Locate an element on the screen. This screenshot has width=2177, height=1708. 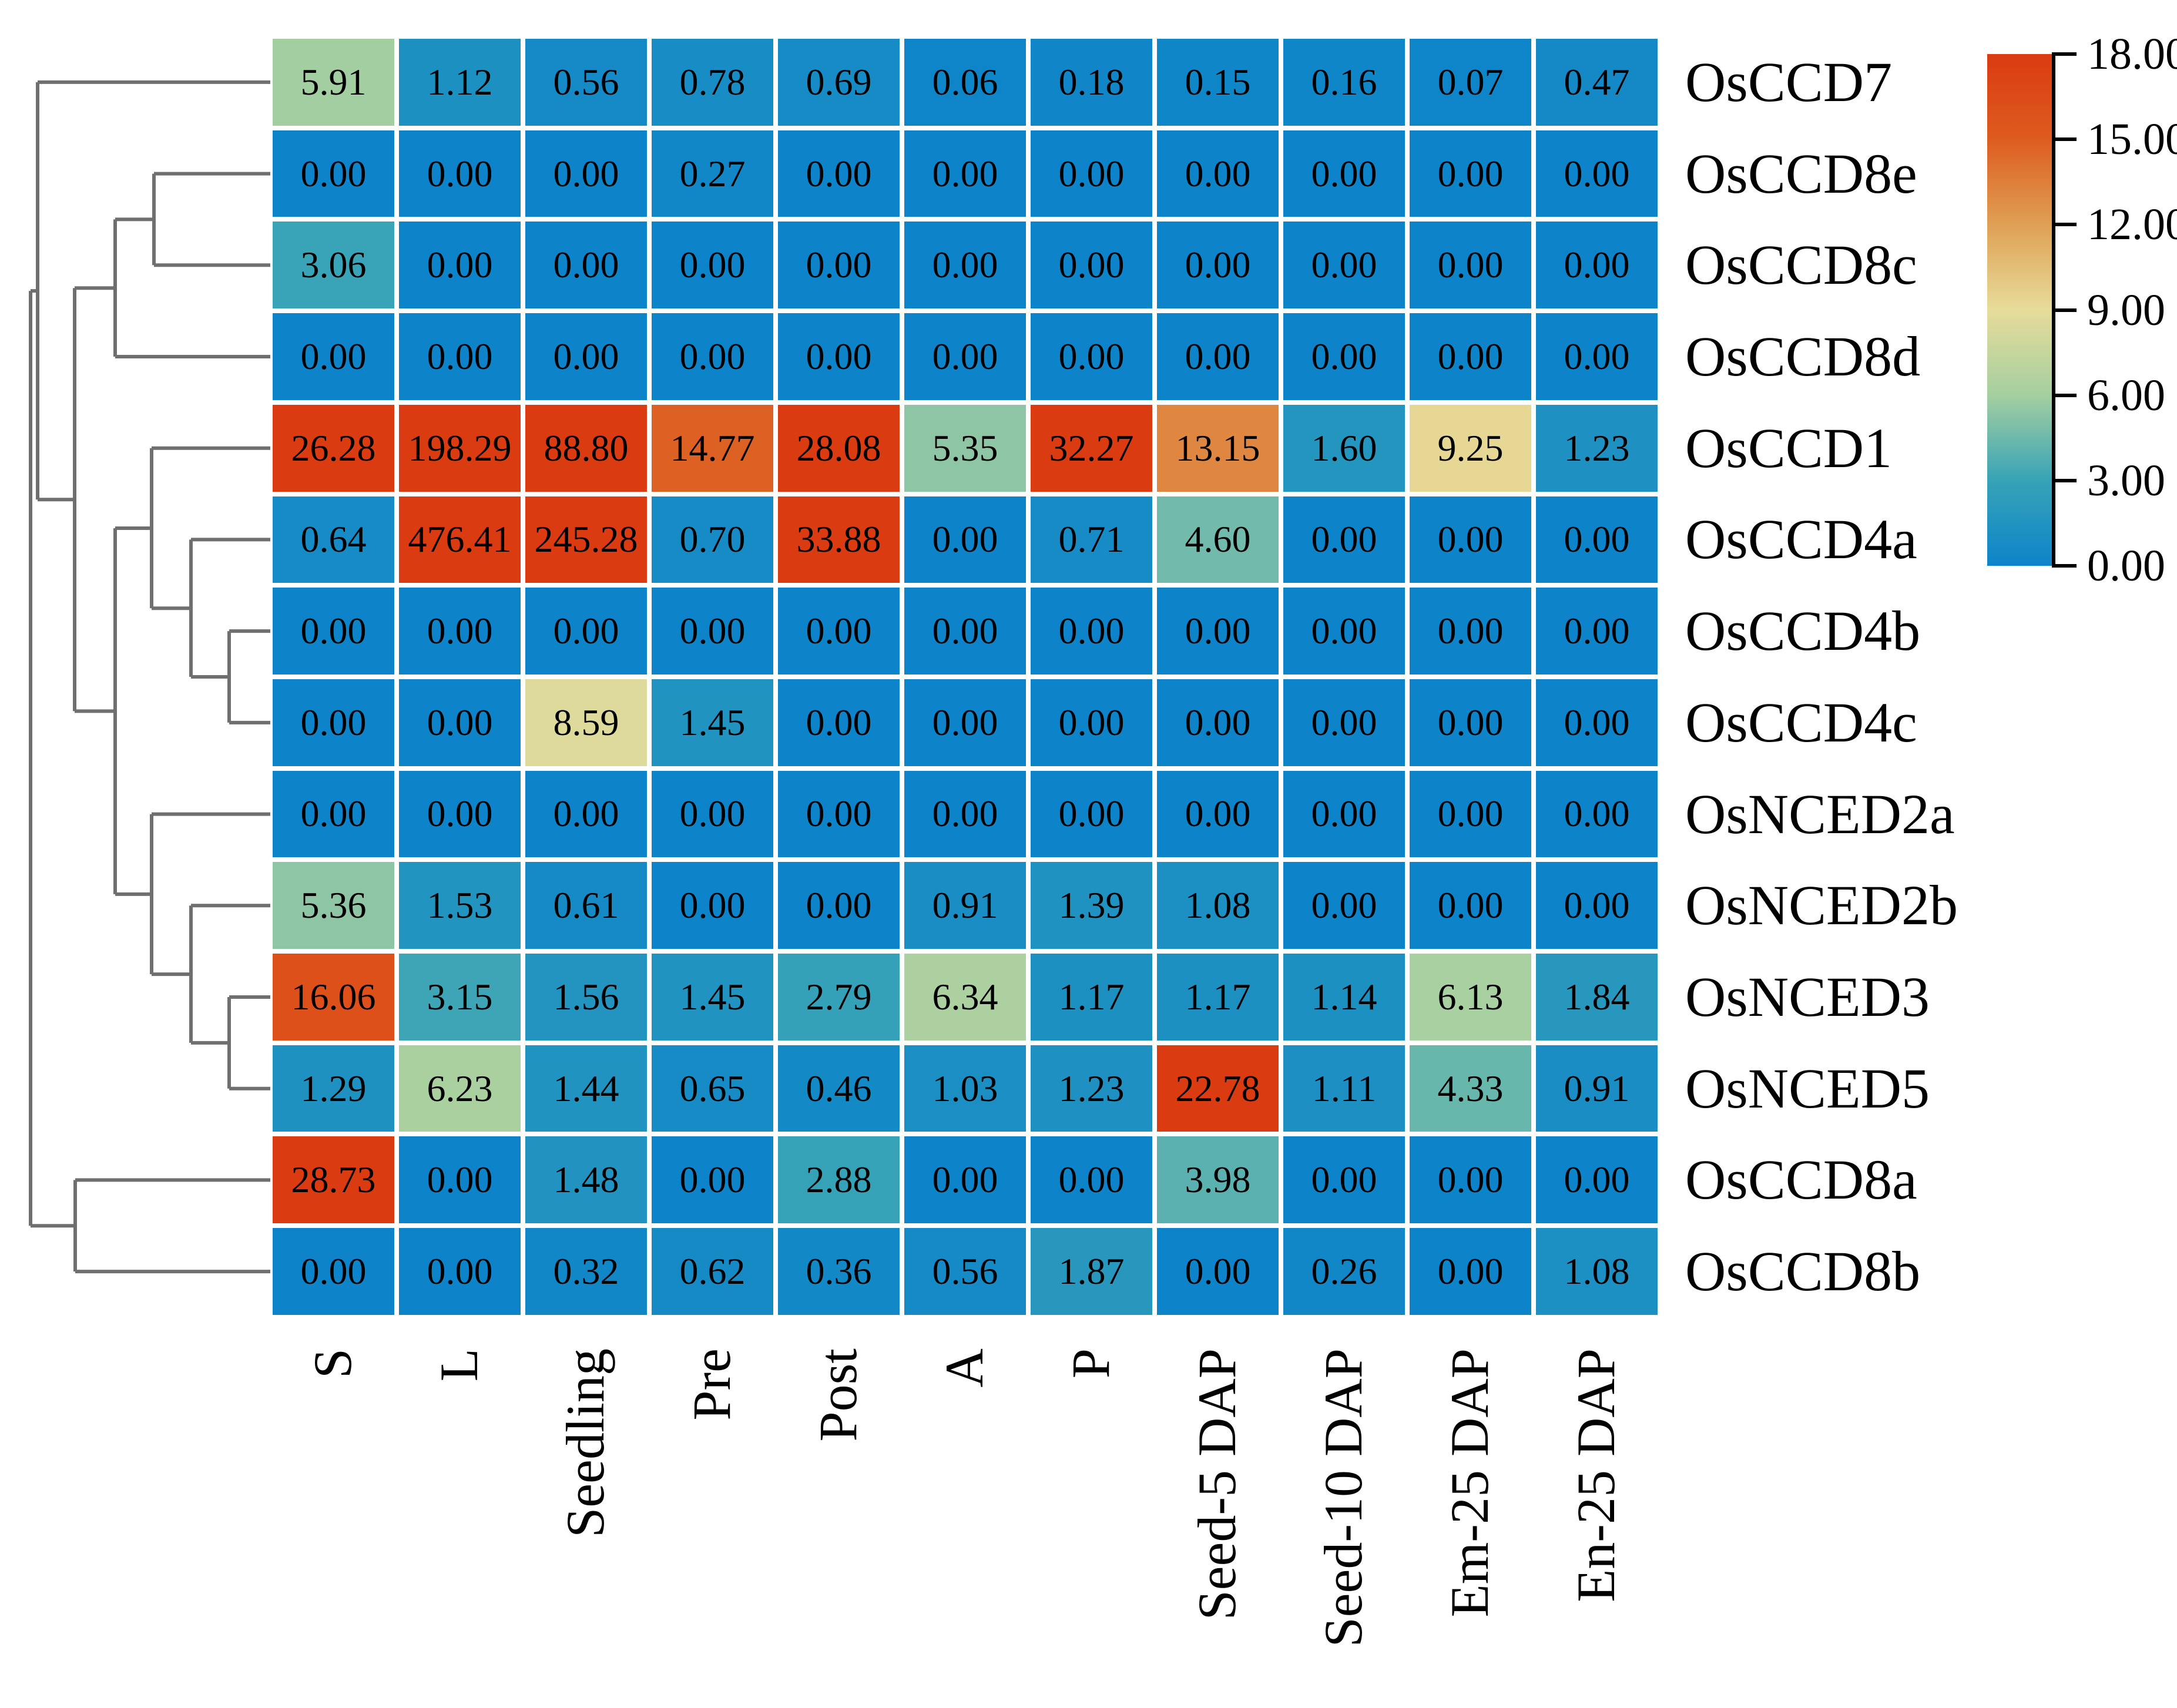
column-label: S is located at coordinates (332, 1363).